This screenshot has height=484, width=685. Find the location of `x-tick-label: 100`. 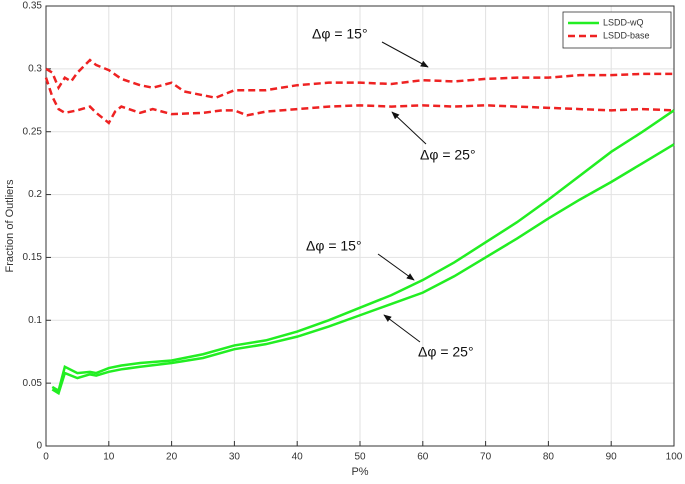

x-tick-label: 100 is located at coordinates (674, 457).